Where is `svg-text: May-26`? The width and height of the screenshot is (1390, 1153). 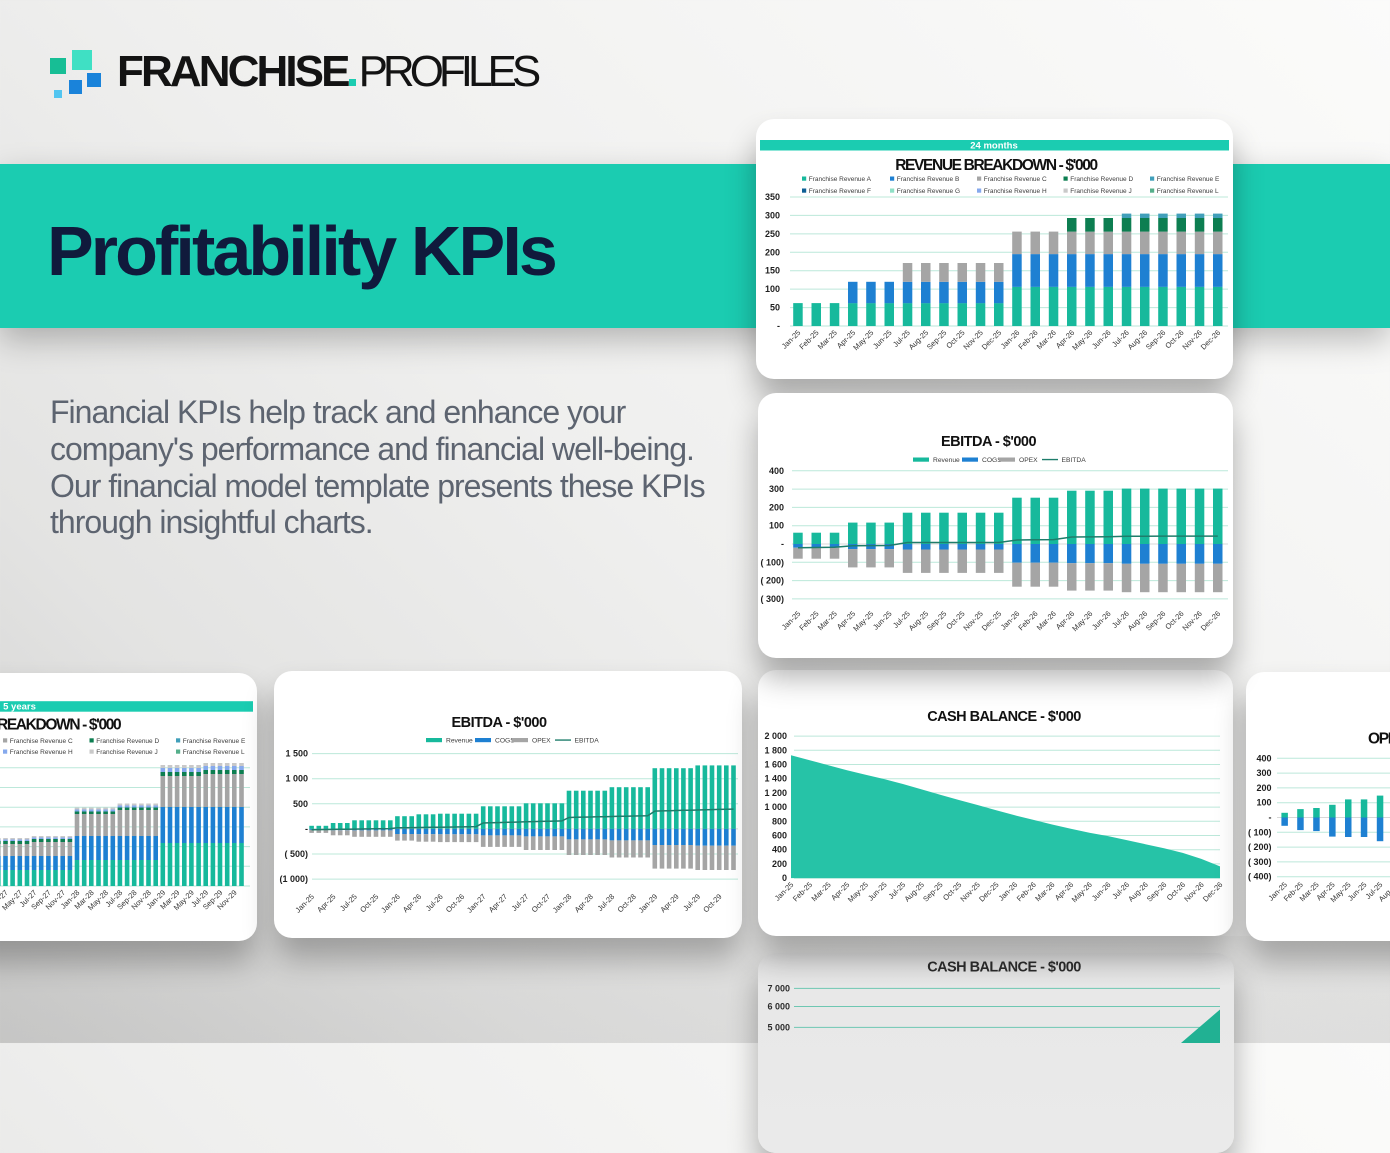 svg-text: May-26 is located at coordinates (1082, 892).